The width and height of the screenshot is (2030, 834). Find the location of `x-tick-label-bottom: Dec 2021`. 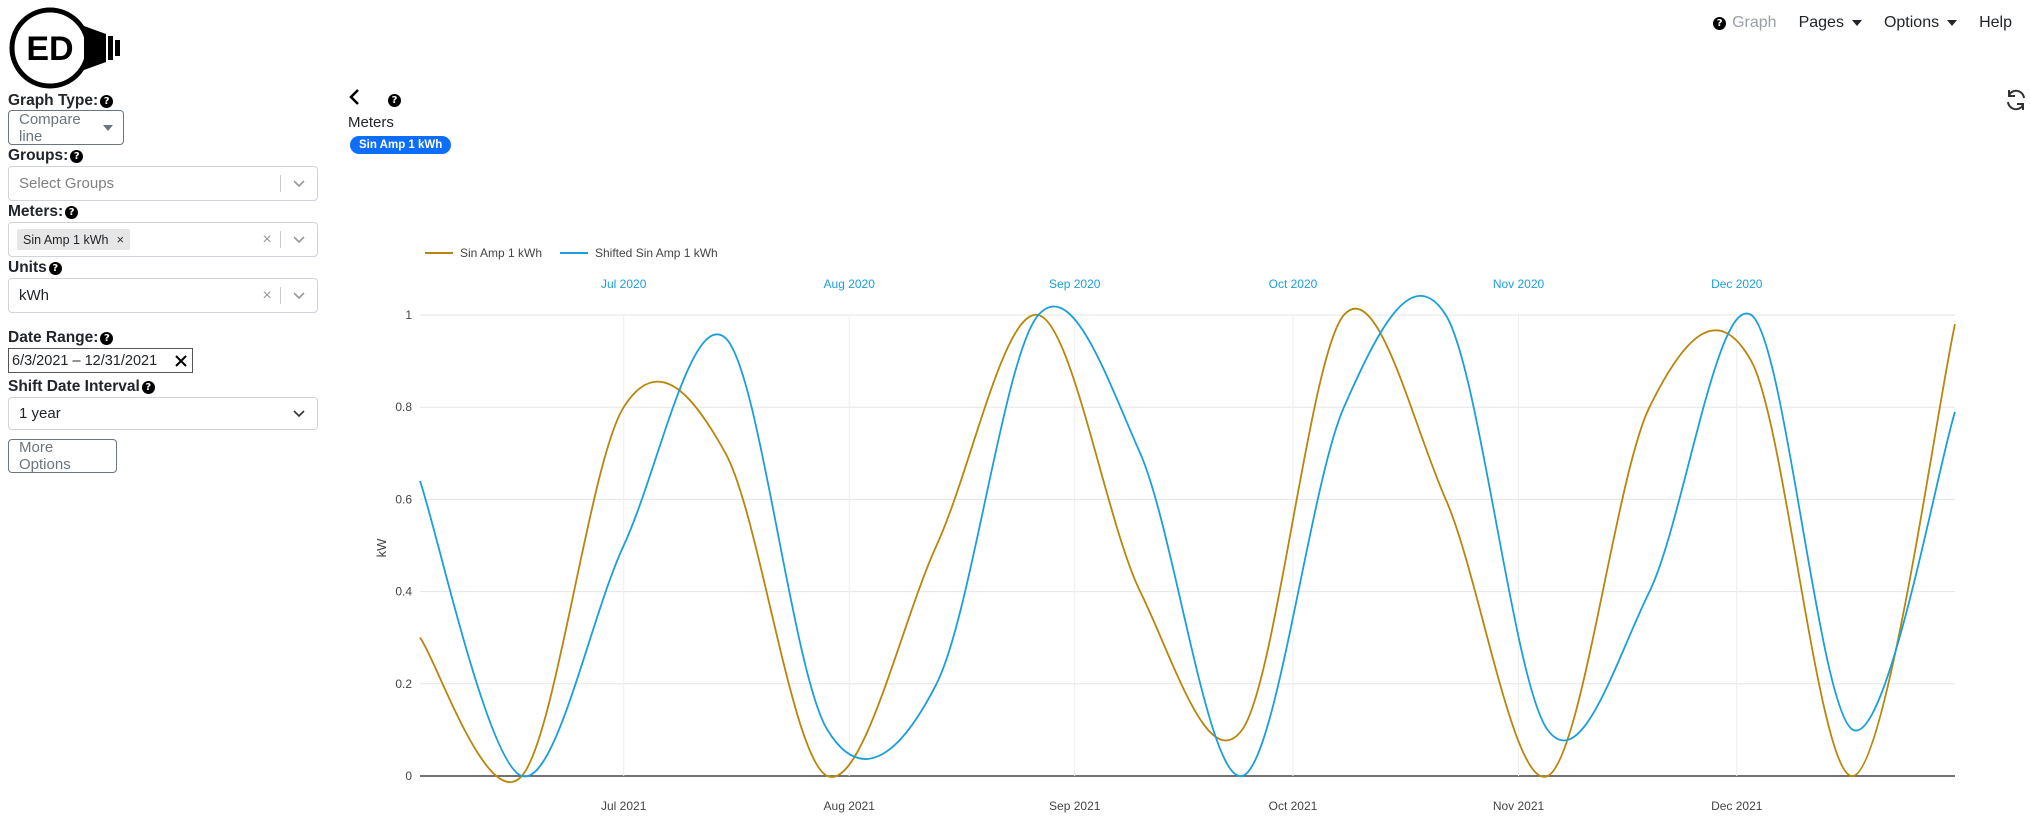

x-tick-label-bottom: Dec 2021 is located at coordinates (1737, 806).